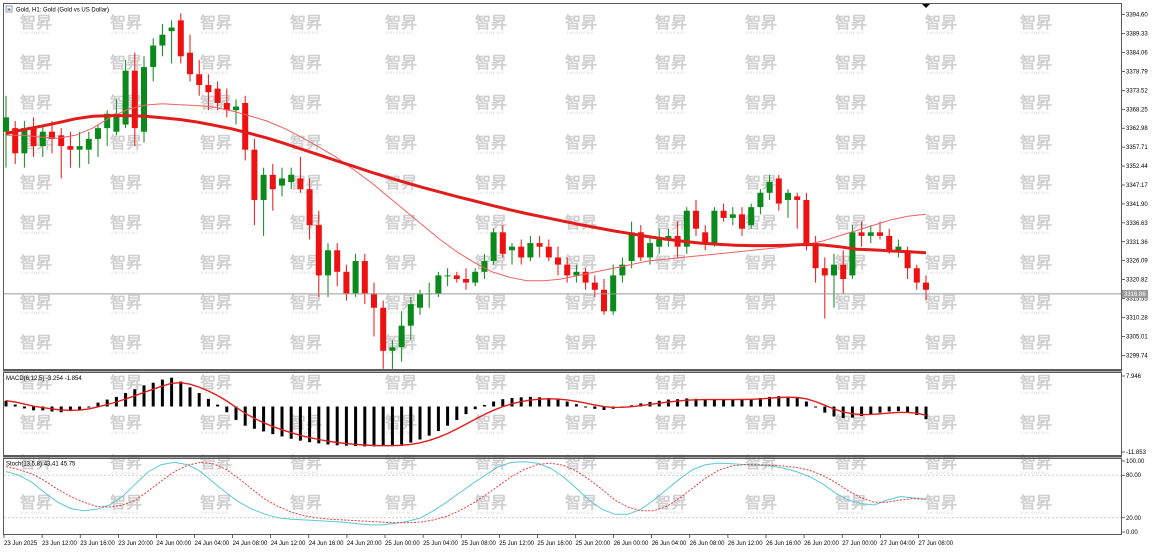  Describe the element at coordinates (1134, 415) in the screenshot. I see `macd-axis: 7.946 -11.853` at that location.